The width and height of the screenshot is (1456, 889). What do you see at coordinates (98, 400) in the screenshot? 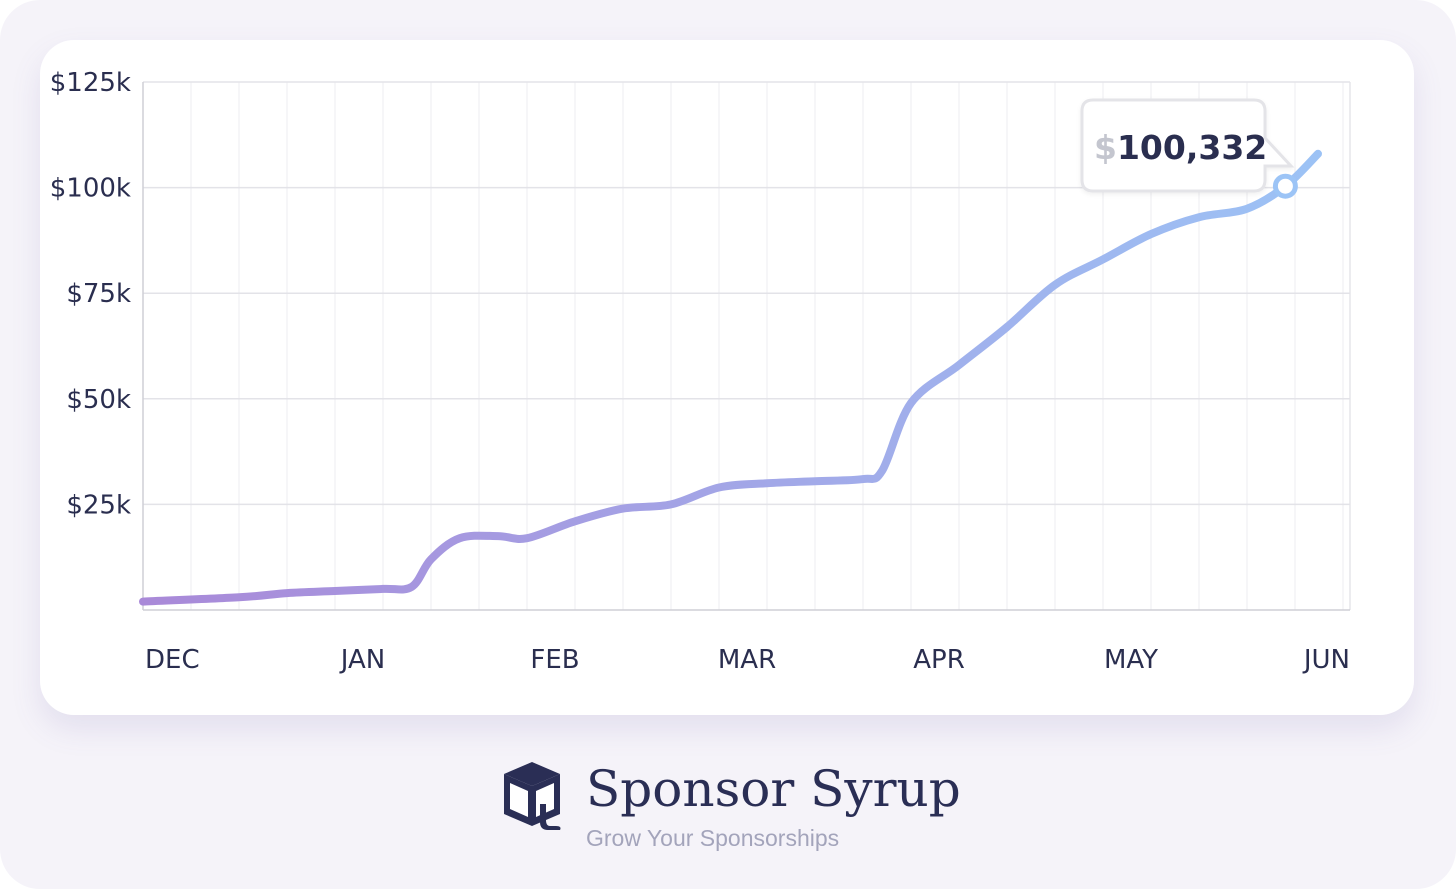
I see `y-tick-label: $50k` at bounding box center [98, 400].